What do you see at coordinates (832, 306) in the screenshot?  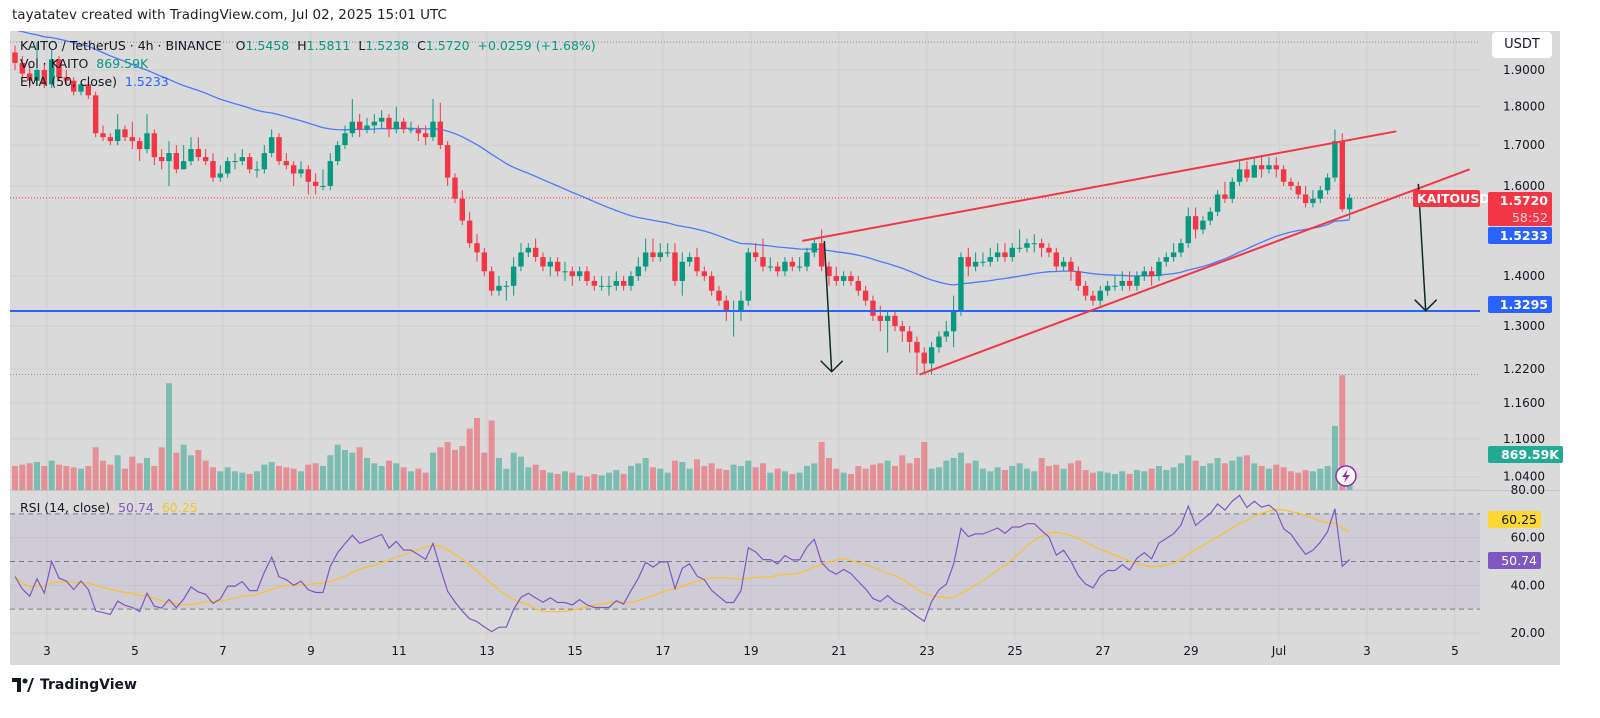 I see `arrow-drawing` at bounding box center [832, 306].